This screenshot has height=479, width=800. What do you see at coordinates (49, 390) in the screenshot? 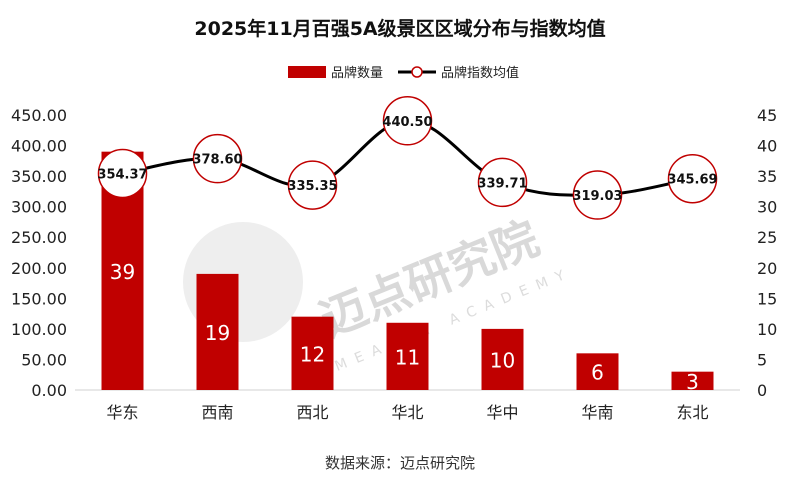
I see `left-axis-tick-label: 0.00` at bounding box center [49, 390].